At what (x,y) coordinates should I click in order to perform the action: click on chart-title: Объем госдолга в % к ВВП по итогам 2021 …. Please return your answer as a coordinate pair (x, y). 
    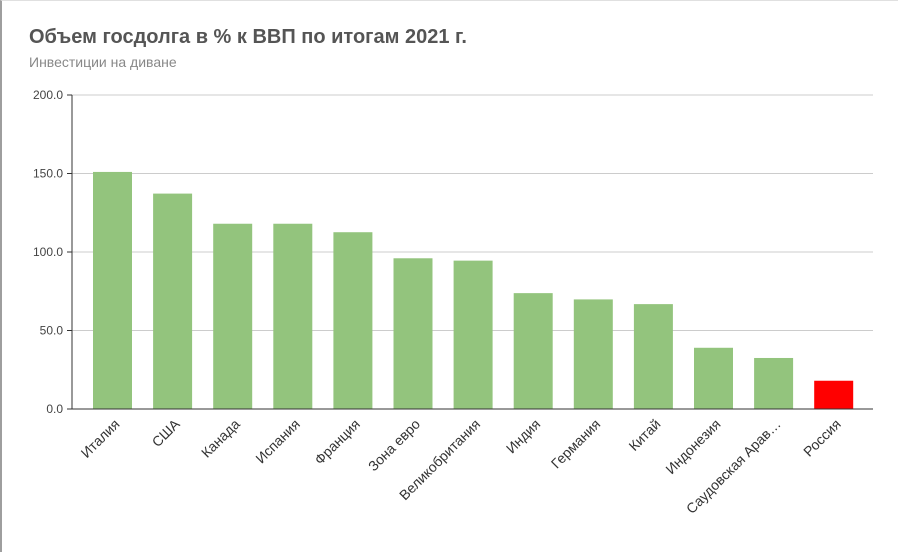
    Looking at the image, I should click on (248, 37).